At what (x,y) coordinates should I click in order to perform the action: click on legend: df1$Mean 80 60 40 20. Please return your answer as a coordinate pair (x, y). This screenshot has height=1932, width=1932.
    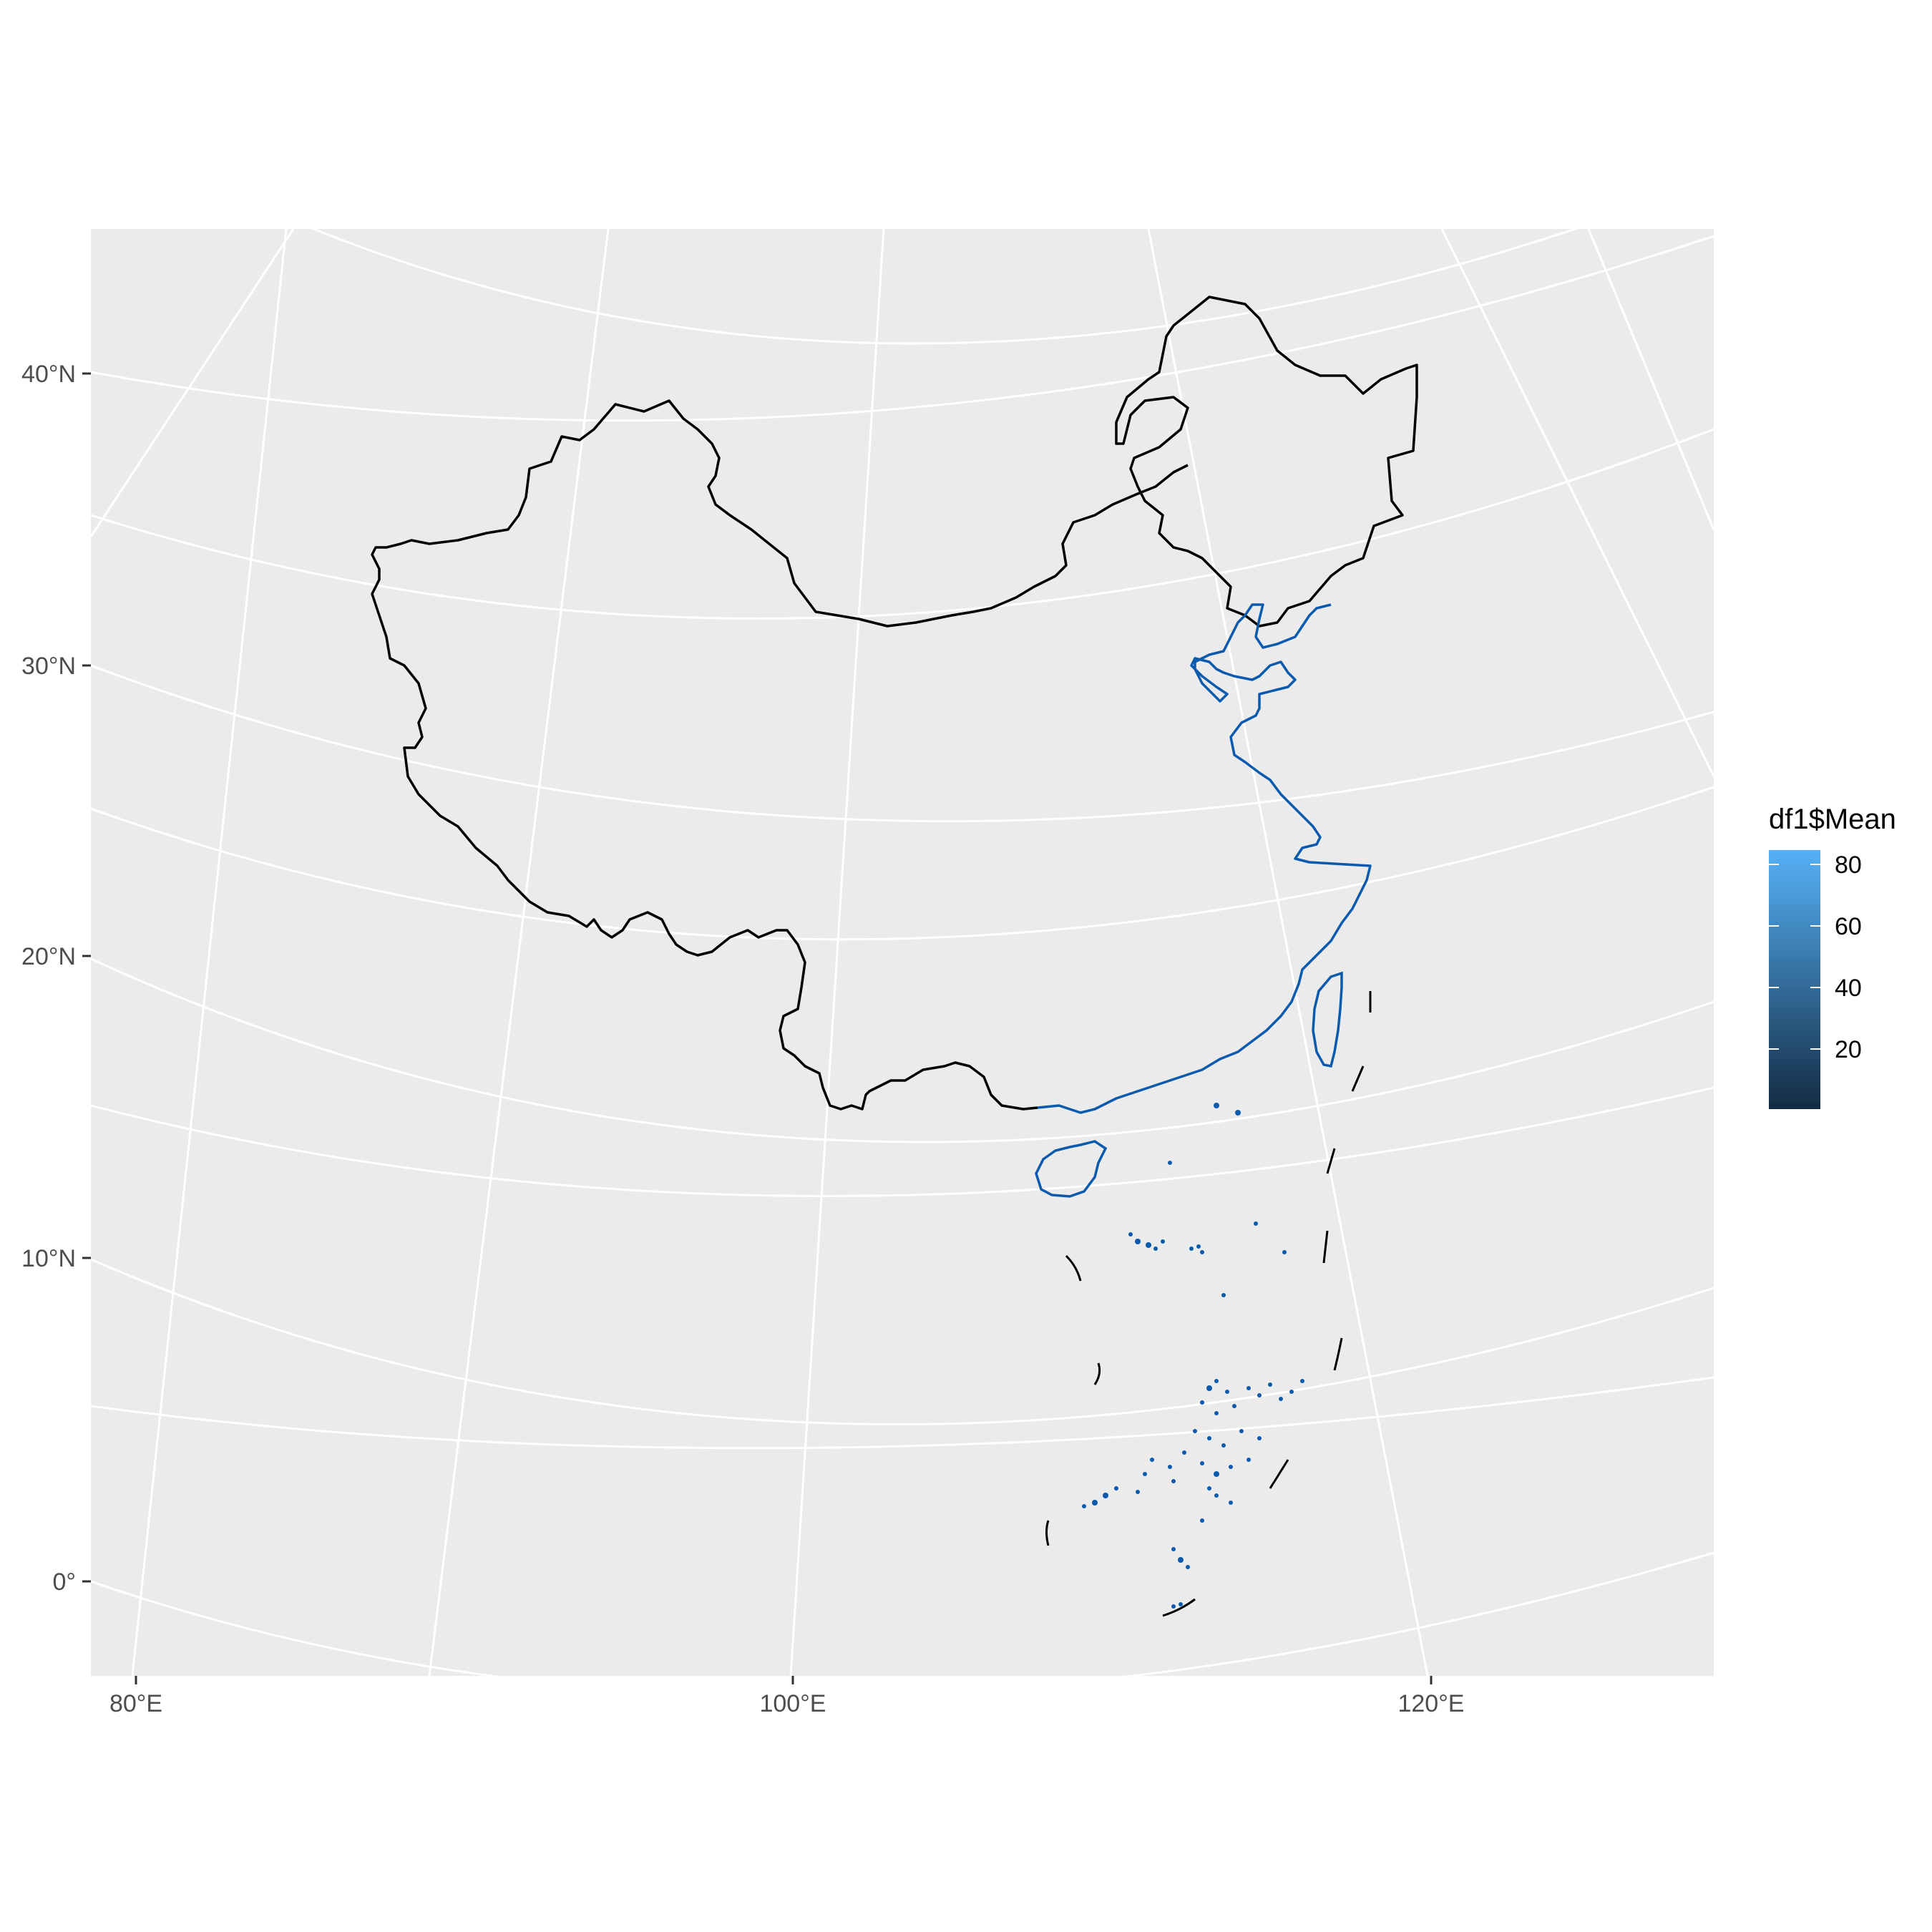
    Looking at the image, I should click on (1832, 956).